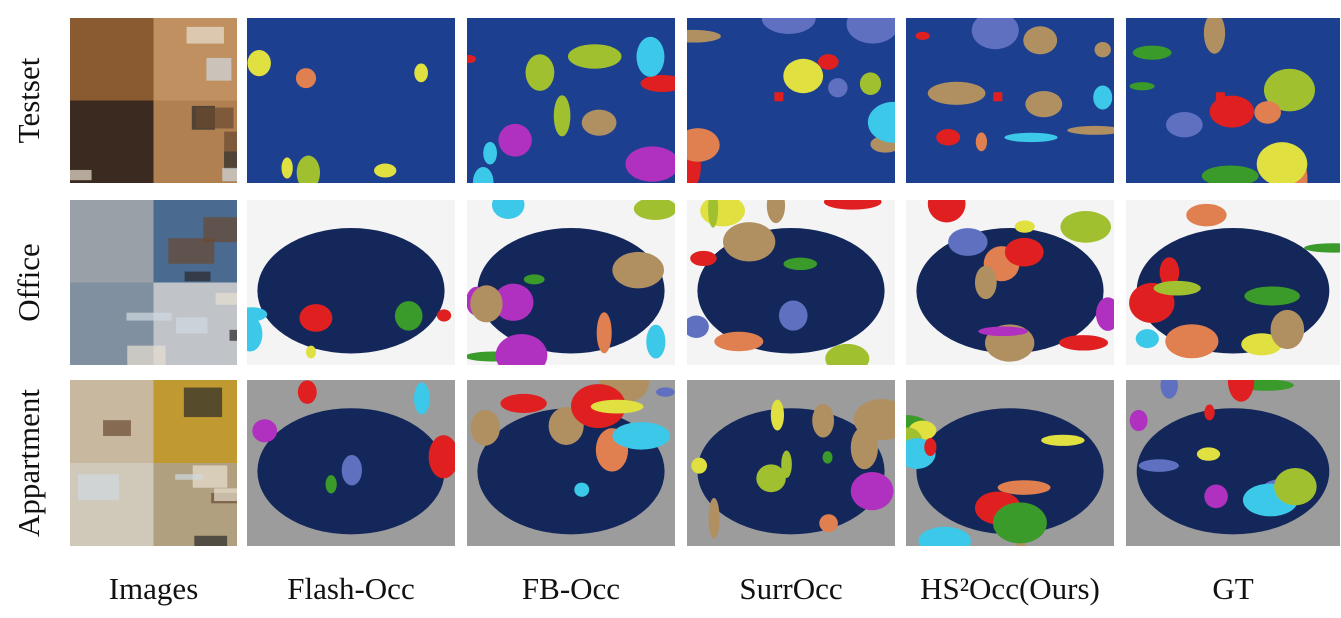 Image resolution: width=1341 pixels, height=618 pixels. What do you see at coordinates (154, 588) in the screenshot?
I see `column-label: Images` at bounding box center [154, 588].